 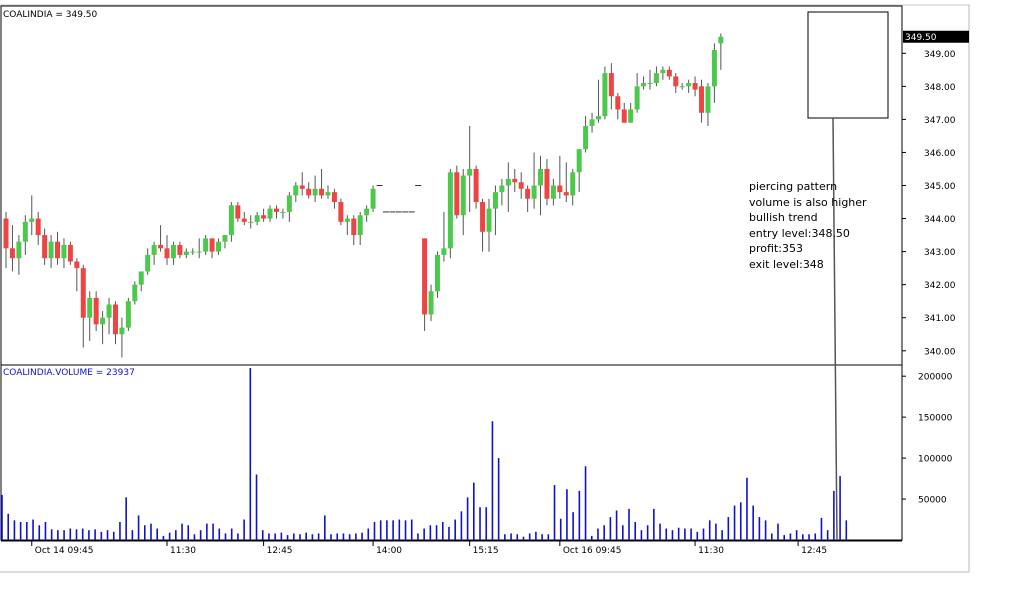 I want to click on price-tick-label: 347.00, so click(x=940, y=121).